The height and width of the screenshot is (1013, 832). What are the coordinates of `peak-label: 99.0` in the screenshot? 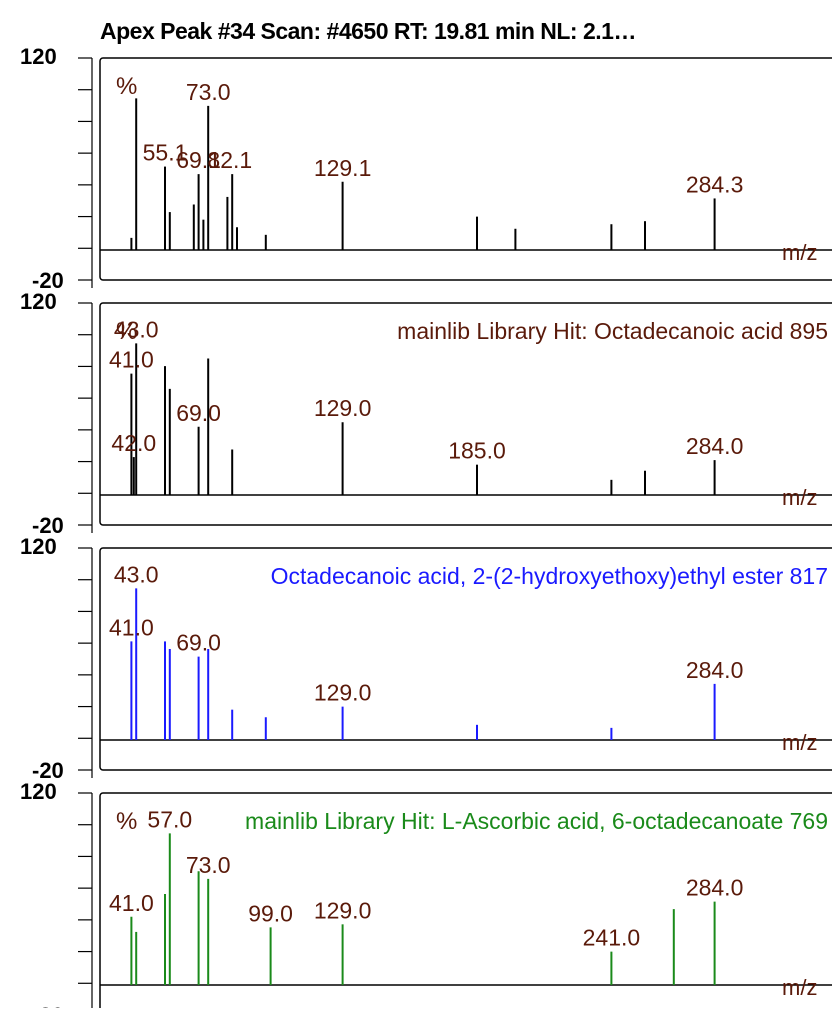 It's located at (270, 913).